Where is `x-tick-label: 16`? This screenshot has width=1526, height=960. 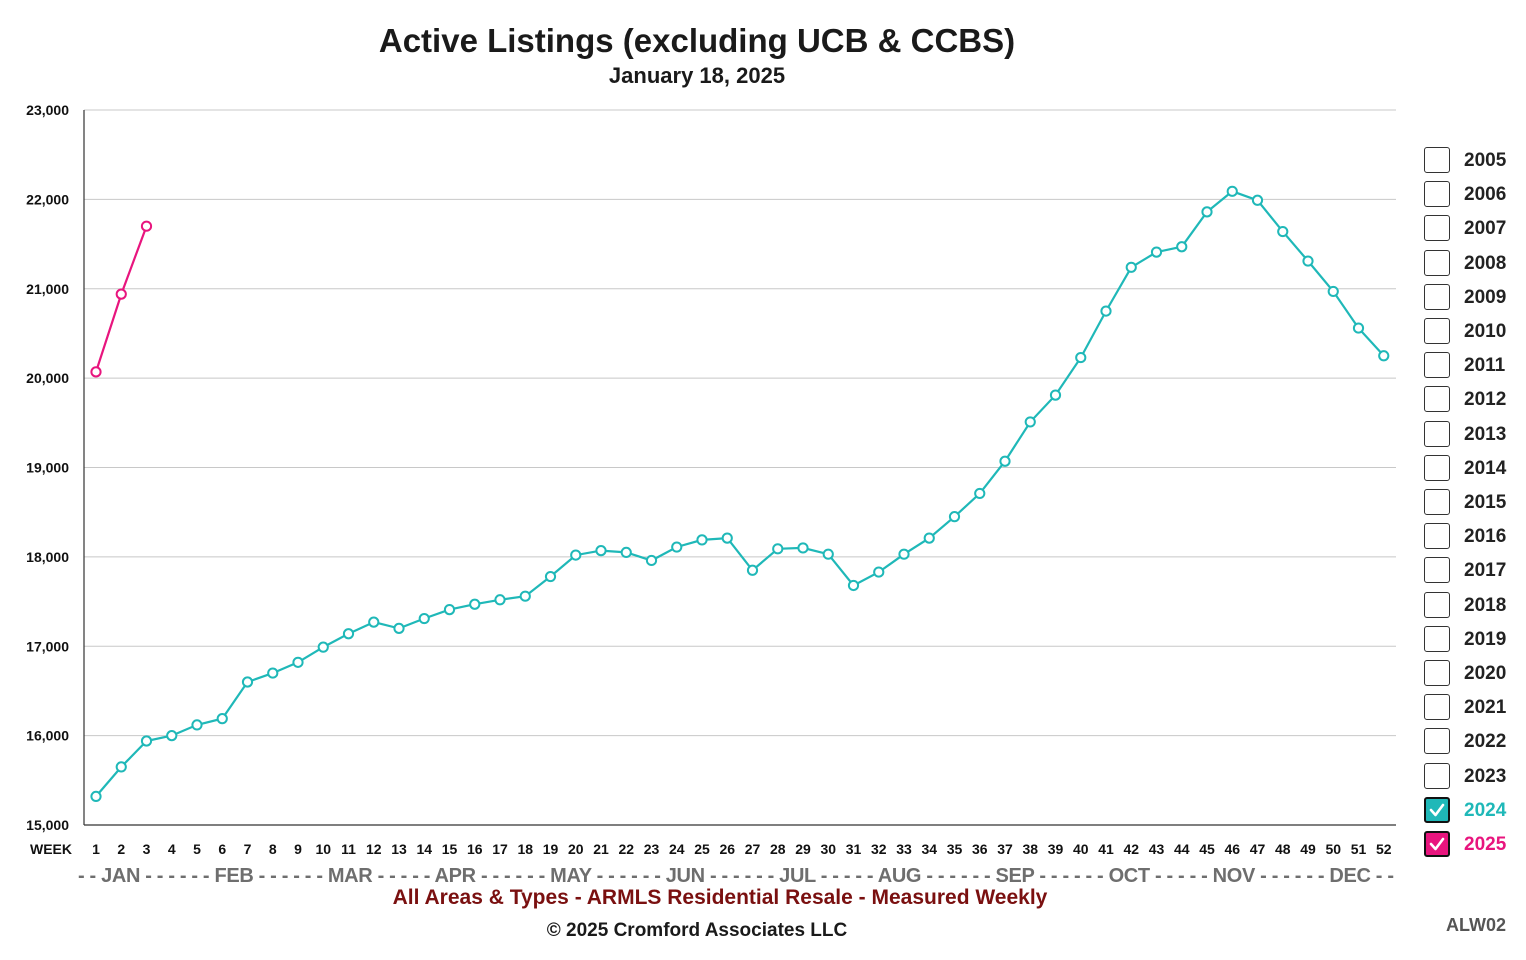
x-tick-label: 16 is located at coordinates (475, 849).